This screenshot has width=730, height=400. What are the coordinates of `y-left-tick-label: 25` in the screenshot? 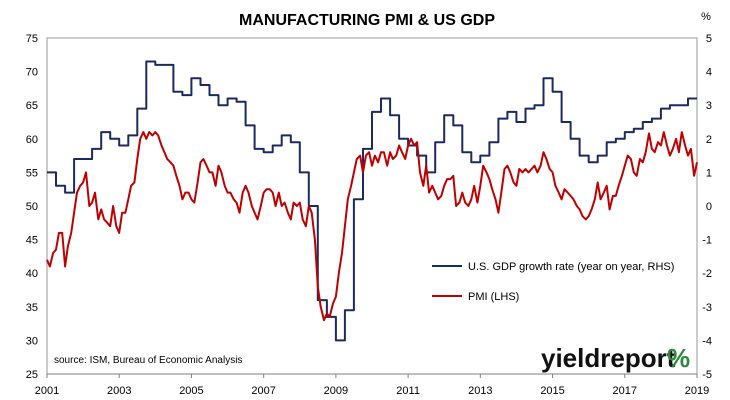 It's located at (32, 375).